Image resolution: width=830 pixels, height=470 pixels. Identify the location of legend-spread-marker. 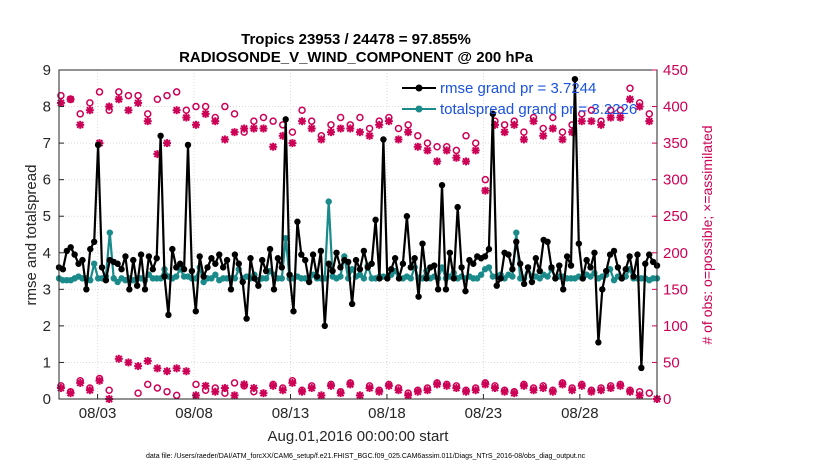
(419, 109).